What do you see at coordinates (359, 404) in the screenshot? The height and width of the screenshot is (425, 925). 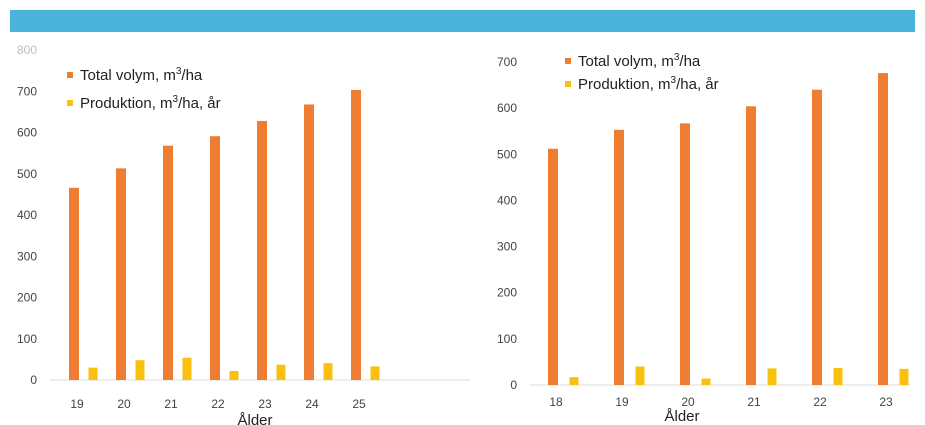 I see `x-tick-label: 25` at bounding box center [359, 404].